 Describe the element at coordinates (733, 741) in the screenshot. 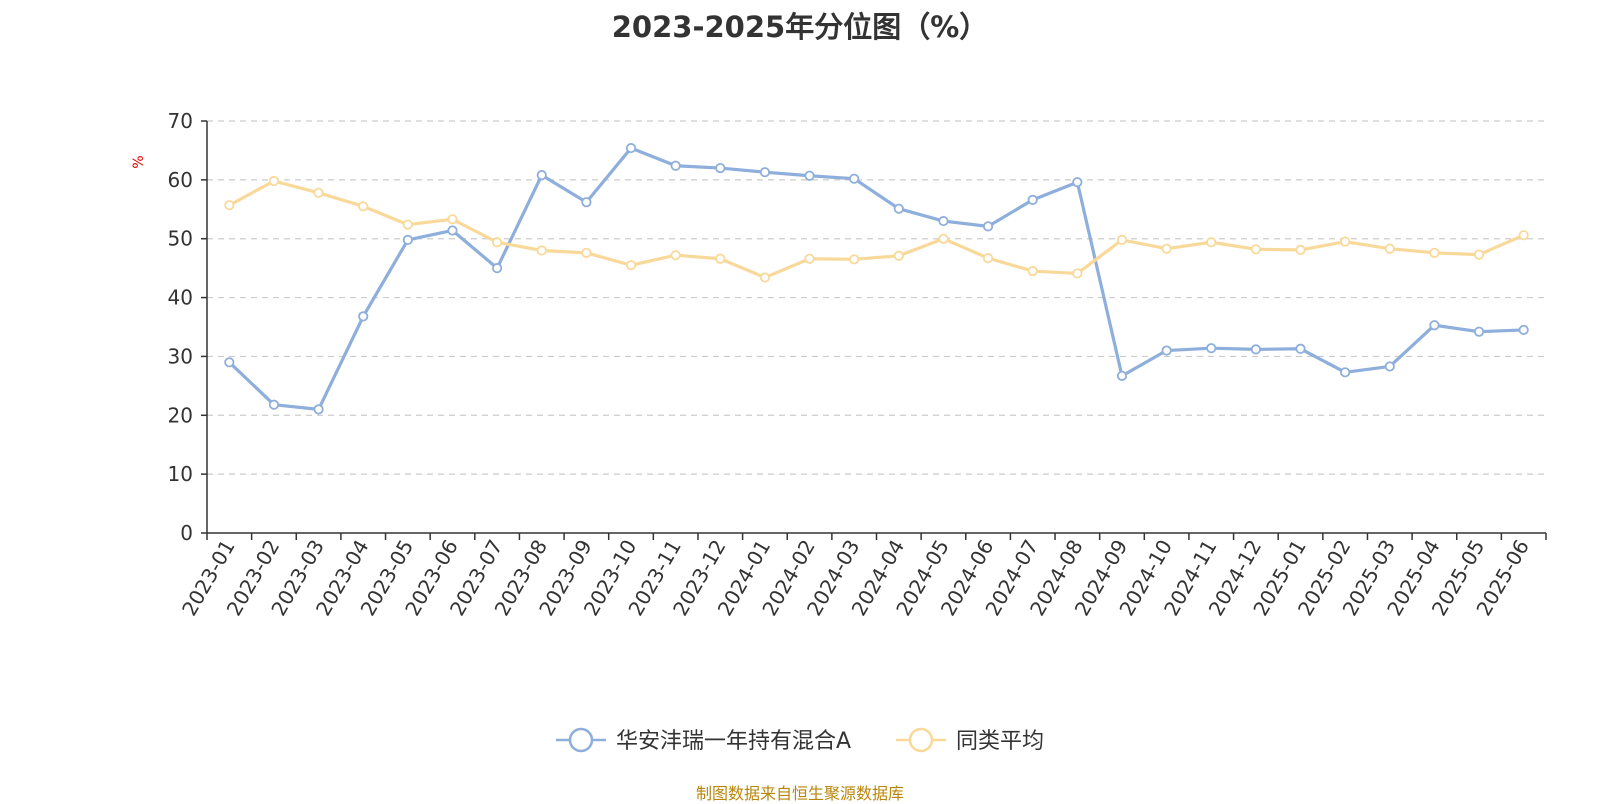

I see `legend-label: 华安沣瑞一年持有混合A` at that location.